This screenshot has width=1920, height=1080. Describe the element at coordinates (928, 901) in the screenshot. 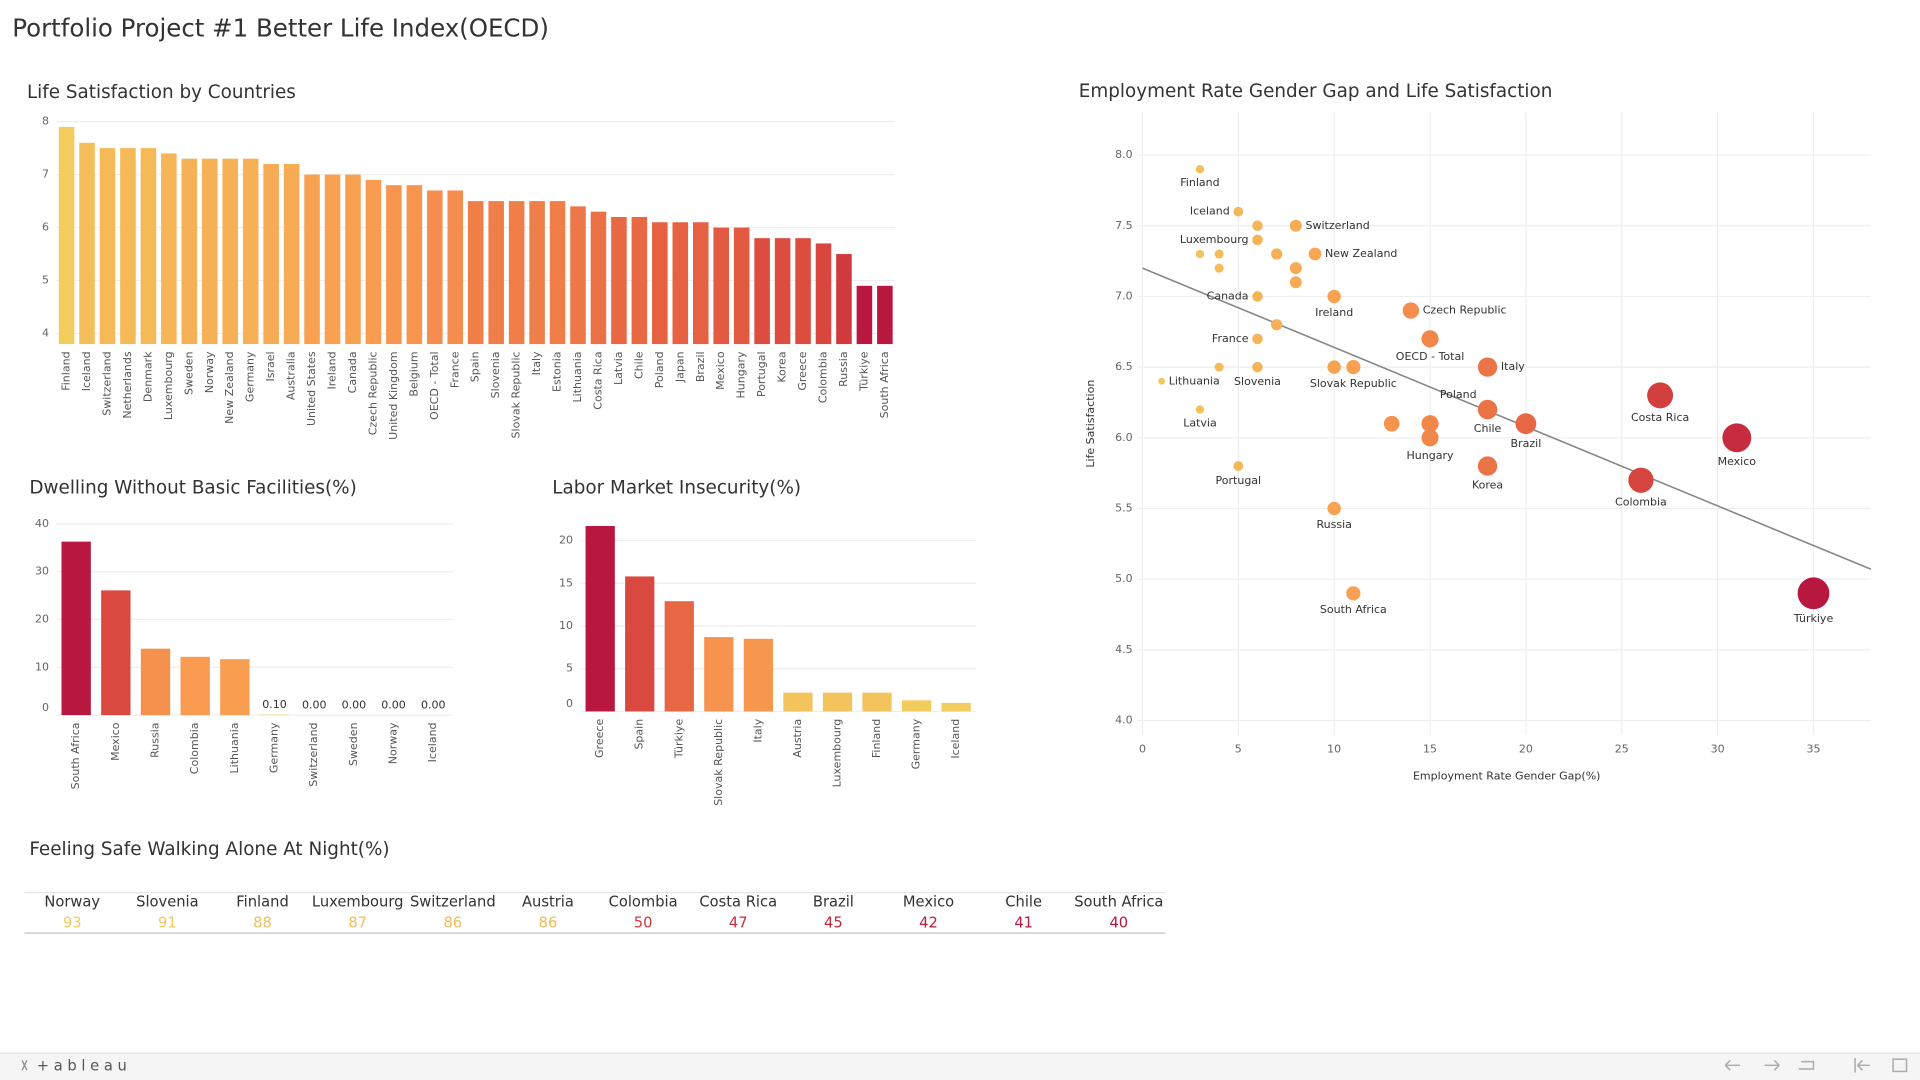

I see `column-header: Mexico` at that location.